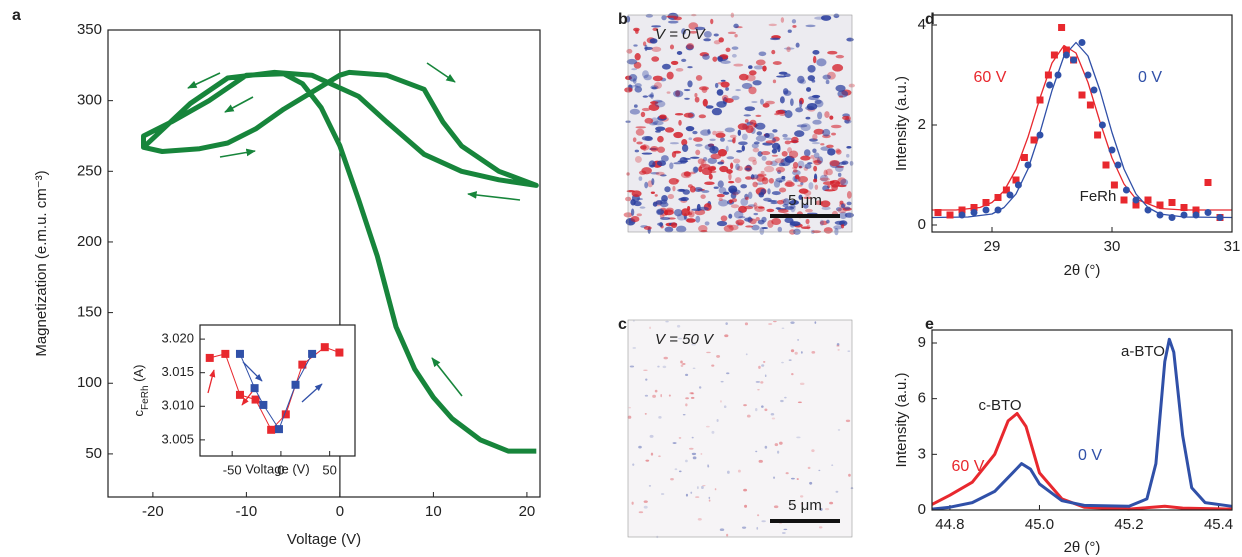 The image size is (1242, 557). Describe the element at coordinates (527, 511) in the screenshot. I see `x-tick-label: 20` at that location.